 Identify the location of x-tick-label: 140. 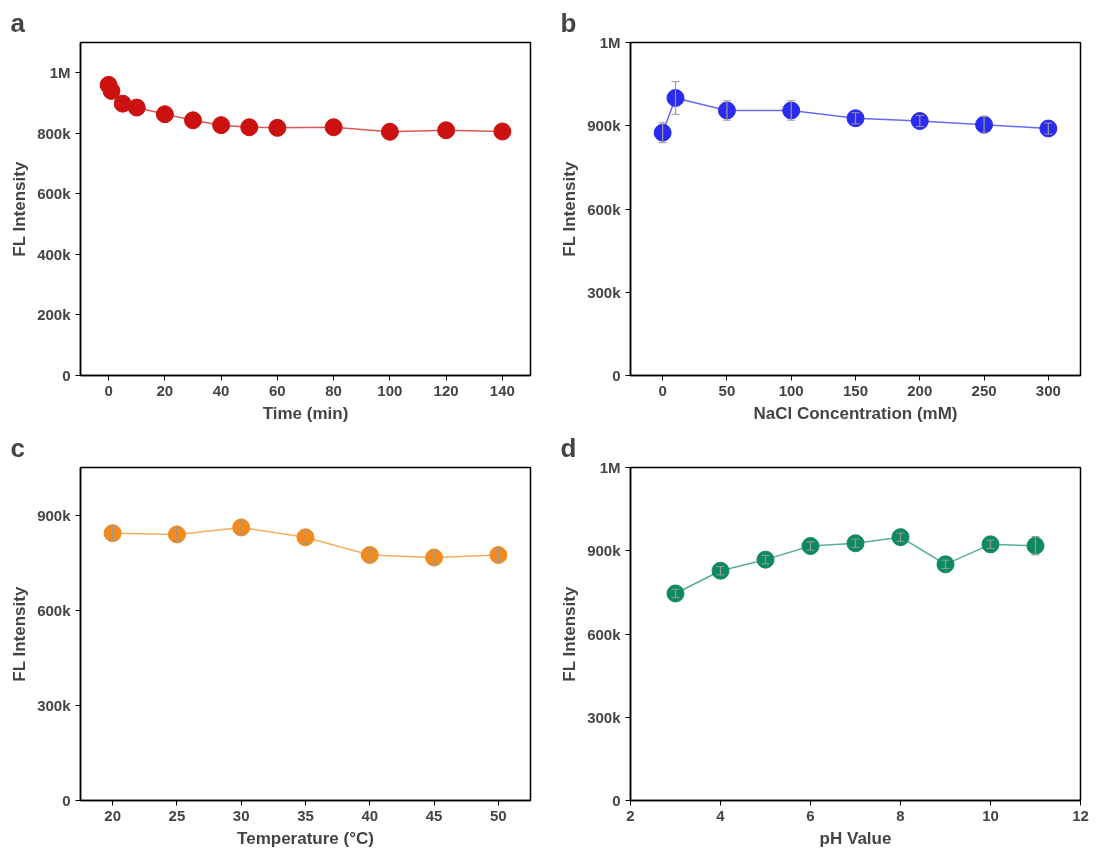
(502, 390).